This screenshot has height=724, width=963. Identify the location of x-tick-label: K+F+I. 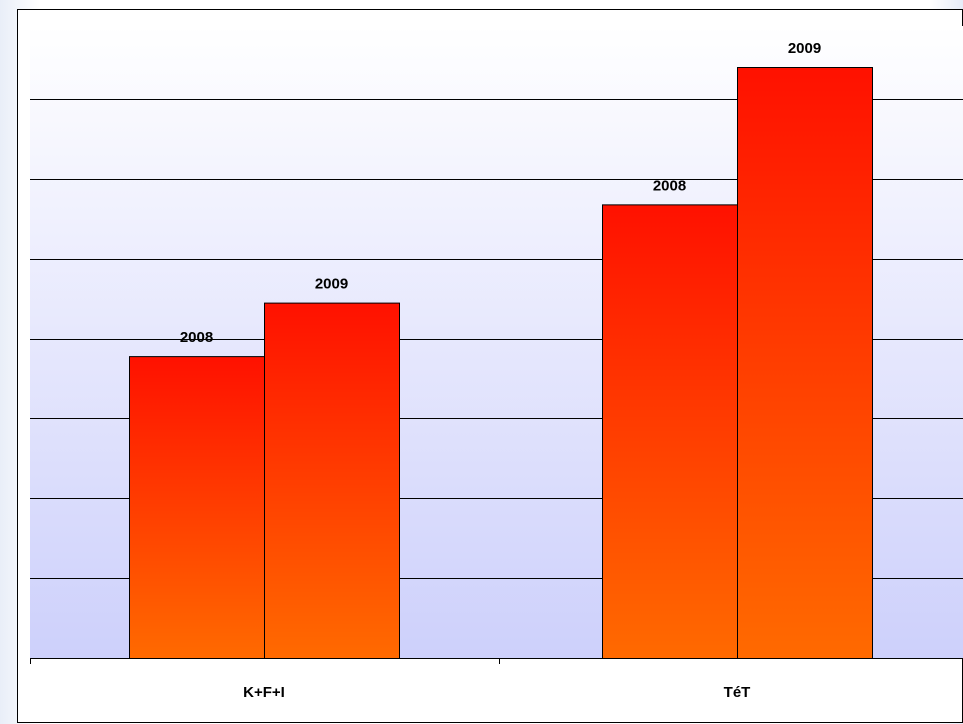
(264, 692).